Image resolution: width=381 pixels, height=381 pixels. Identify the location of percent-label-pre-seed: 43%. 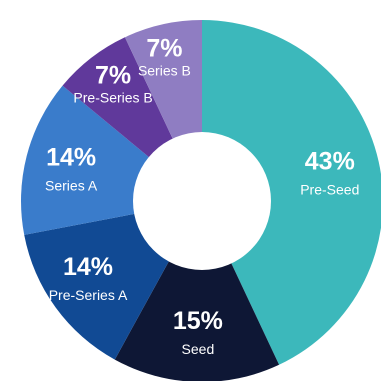
(330, 161).